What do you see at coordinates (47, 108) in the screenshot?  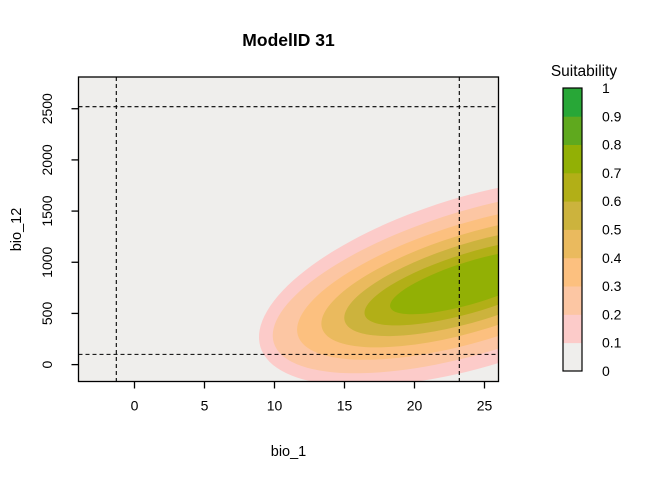 I see `y-tick-label: 2500` at bounding box center [47, 108].